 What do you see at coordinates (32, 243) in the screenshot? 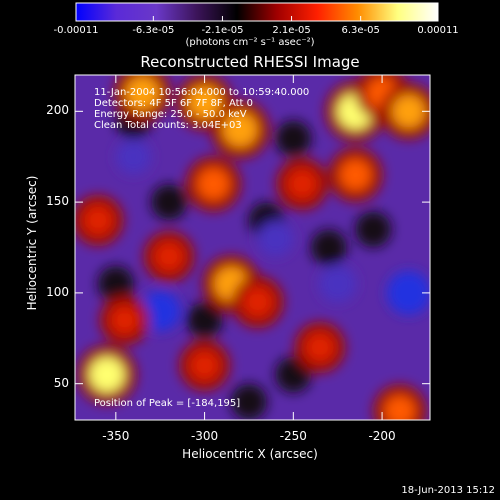
I see `y-axis-label: Heliocentric Y (arcsec)` at bounding box center [32, 243].